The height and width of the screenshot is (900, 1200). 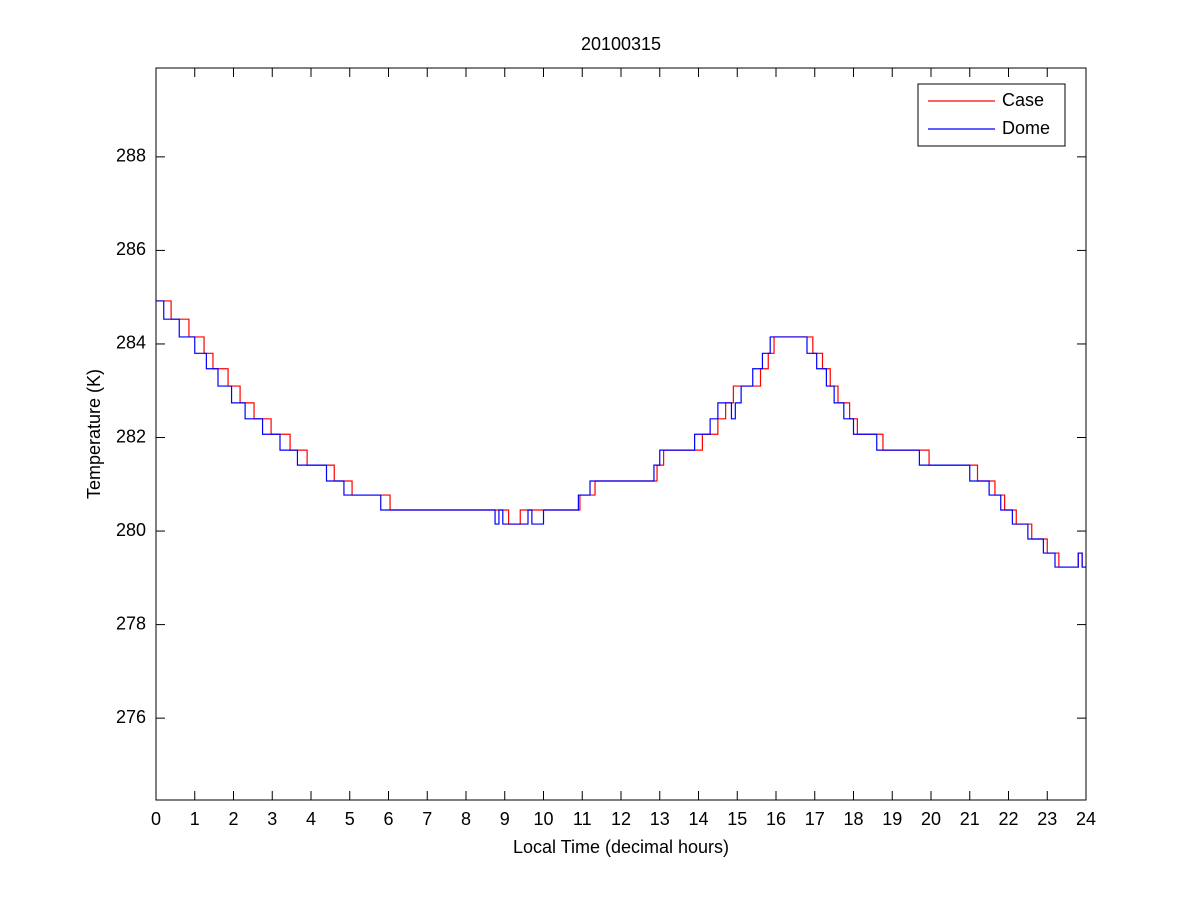 What do you see at coordinates (970, 819) in the screenshot?
I see `x-tick-label: 21` at bounding box center [970, 819].